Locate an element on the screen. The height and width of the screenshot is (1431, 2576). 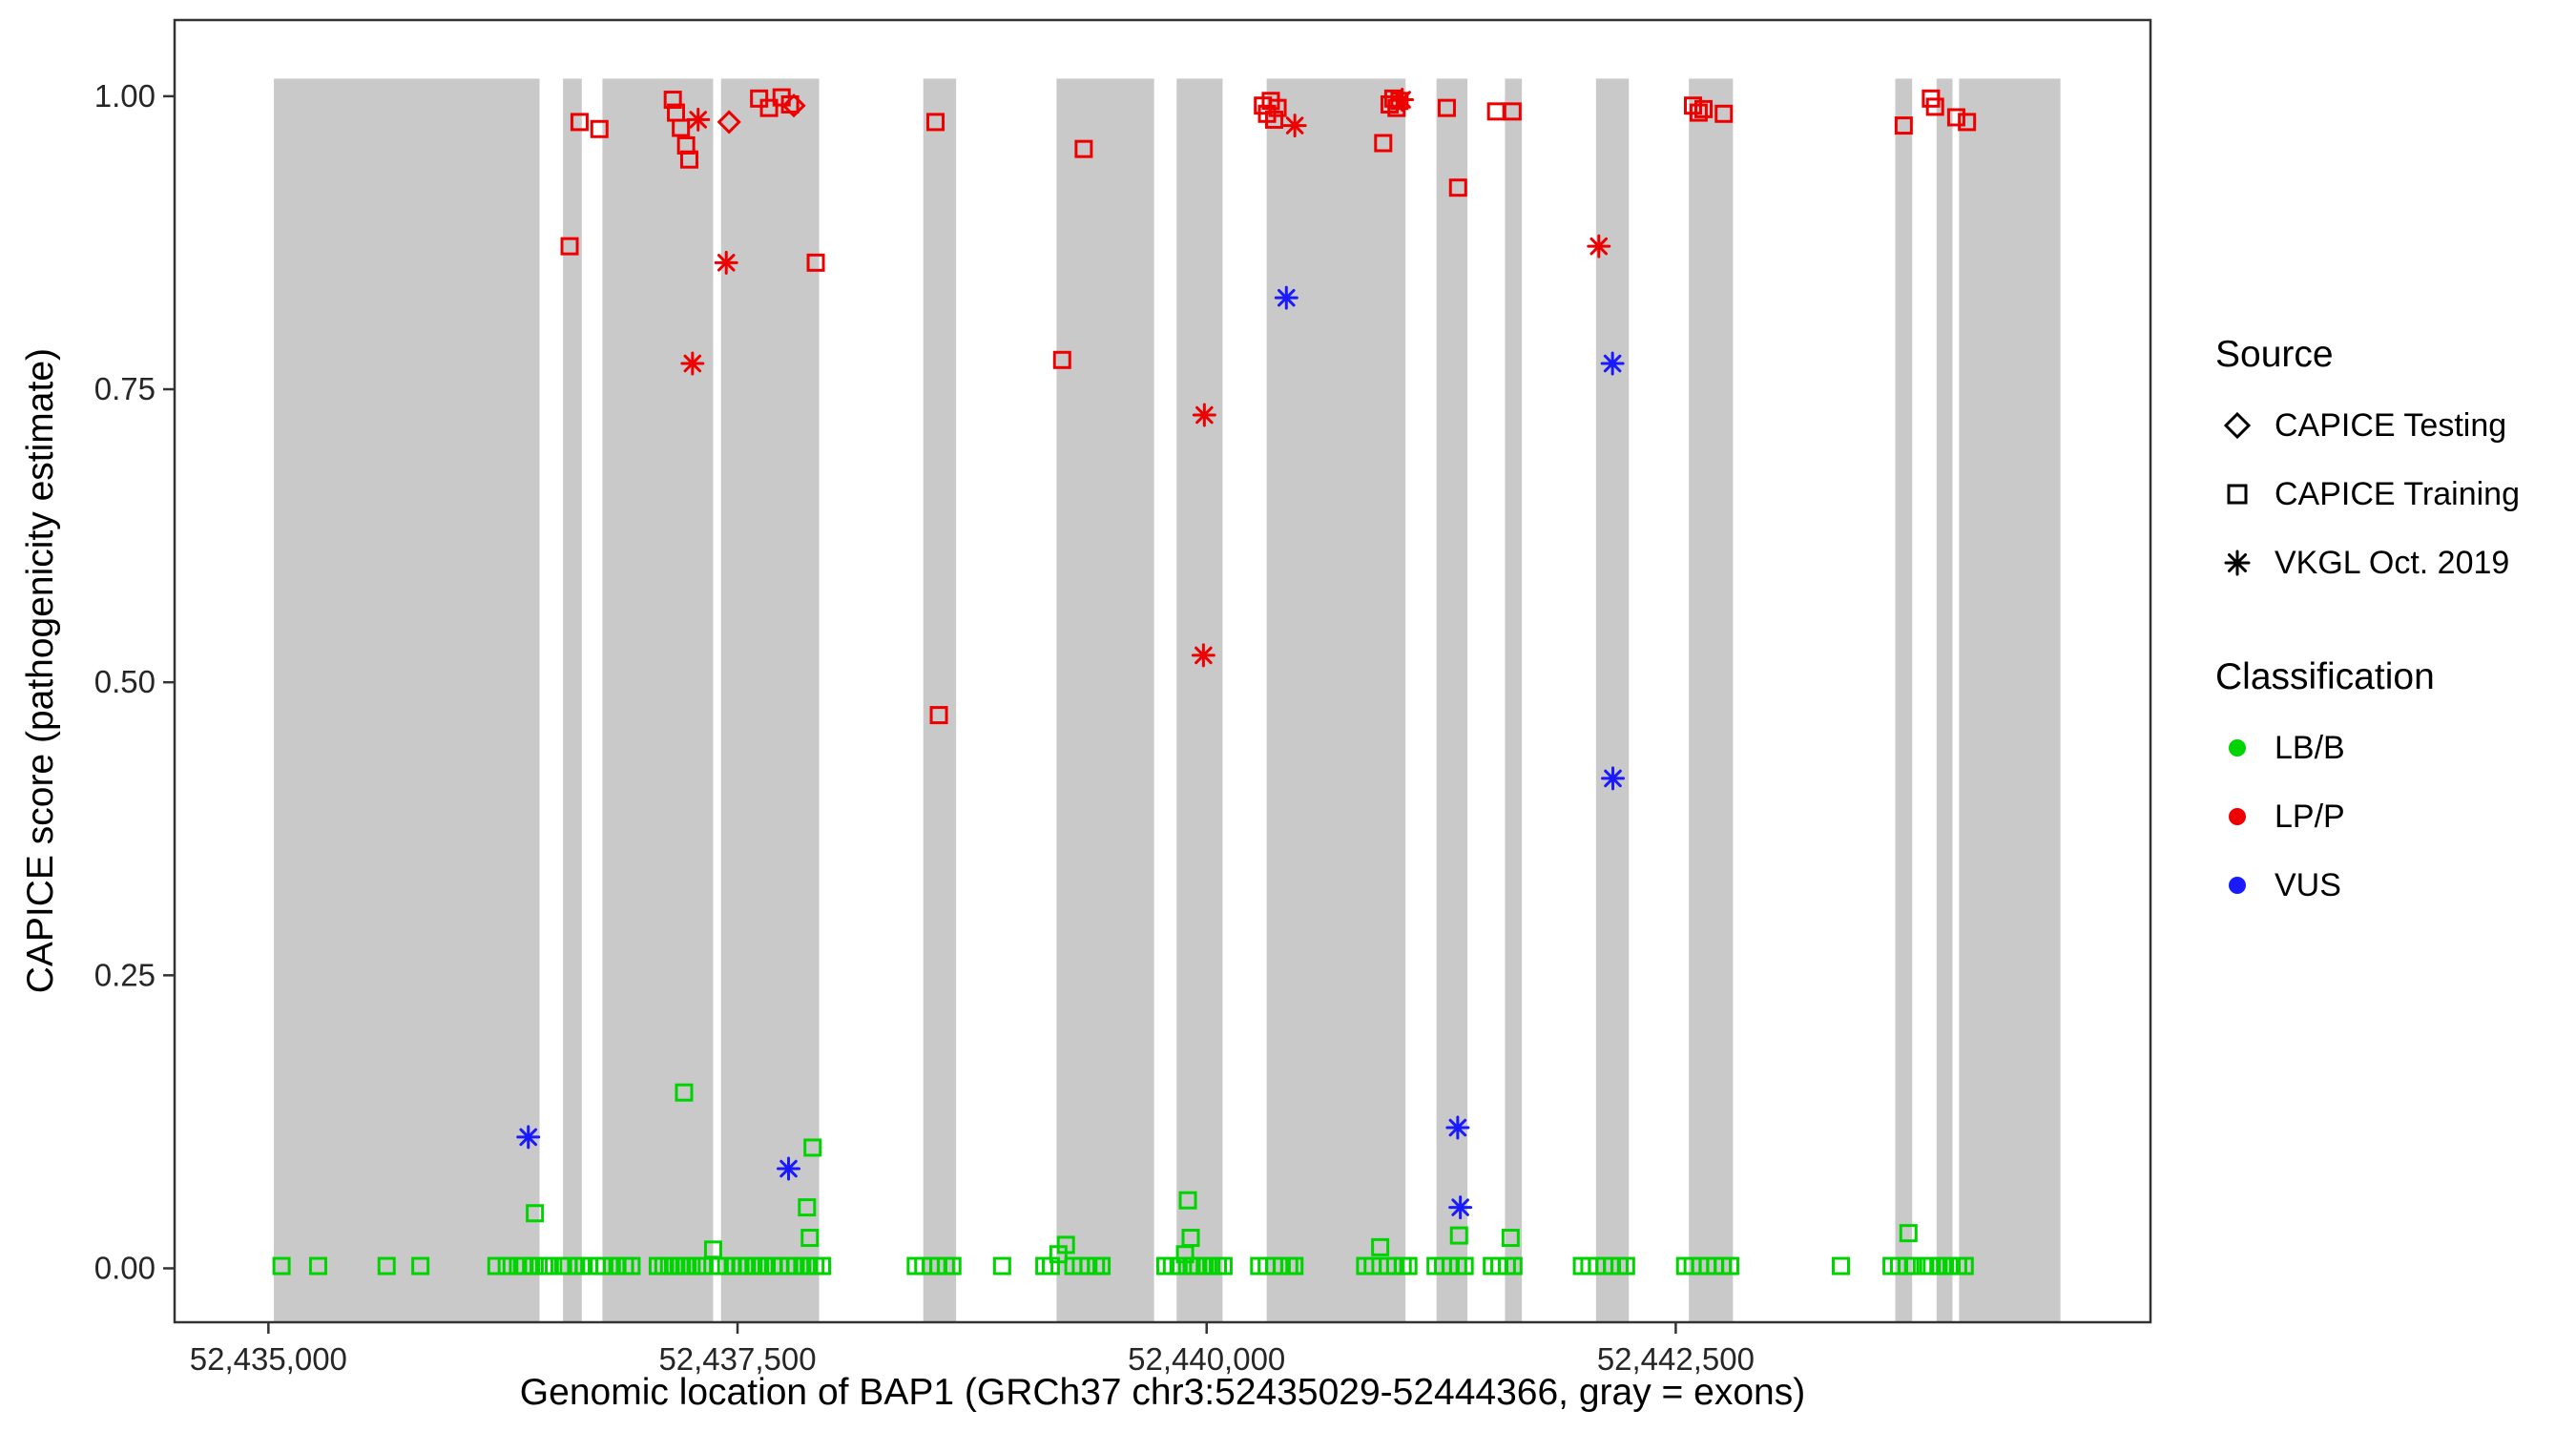
y-tick-label: 0.00 is located at coordinates (125, 1267).